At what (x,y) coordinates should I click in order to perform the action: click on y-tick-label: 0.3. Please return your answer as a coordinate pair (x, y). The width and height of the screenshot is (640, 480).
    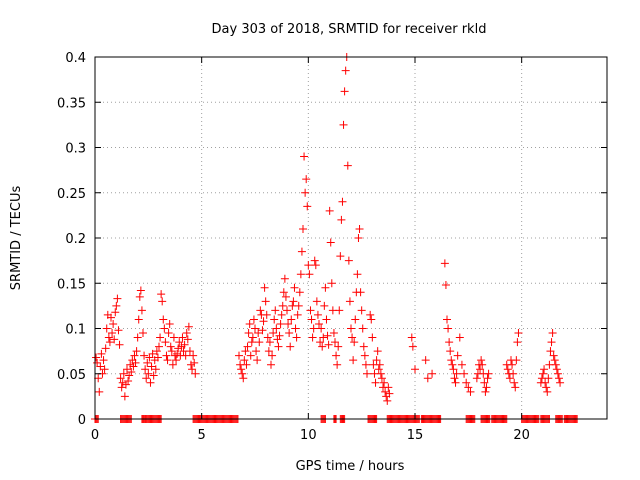
    Looking at the image, I should click on (75, 149).